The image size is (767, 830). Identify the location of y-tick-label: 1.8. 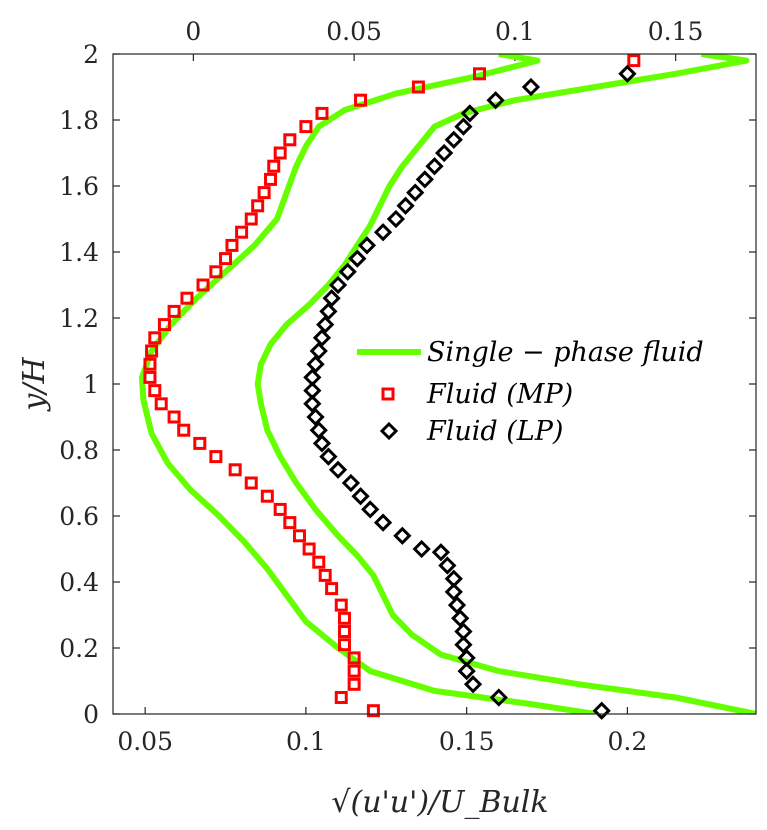
(79, 120).